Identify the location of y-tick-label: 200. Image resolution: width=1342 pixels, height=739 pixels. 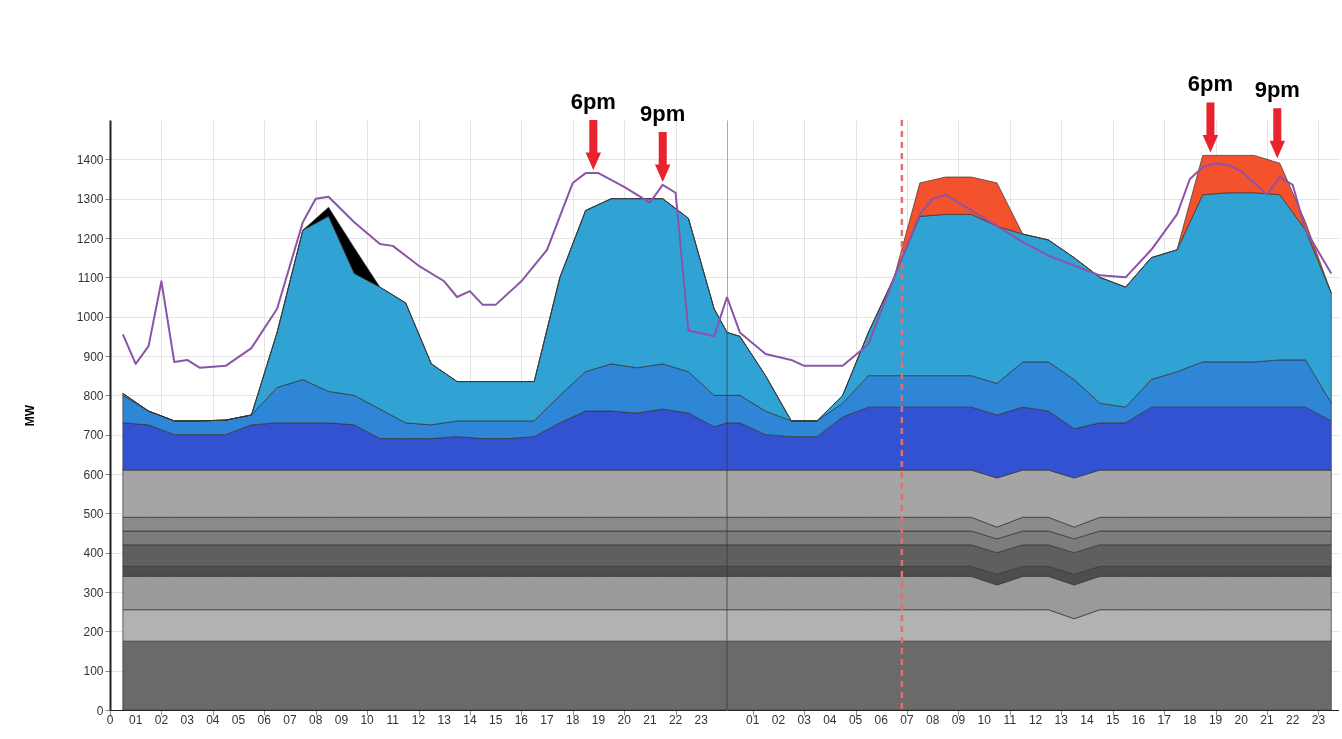
(93, 631).